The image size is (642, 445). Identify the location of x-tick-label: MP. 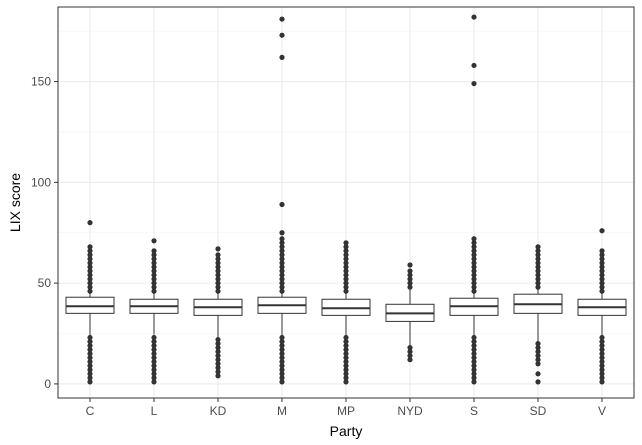
(346, 411).